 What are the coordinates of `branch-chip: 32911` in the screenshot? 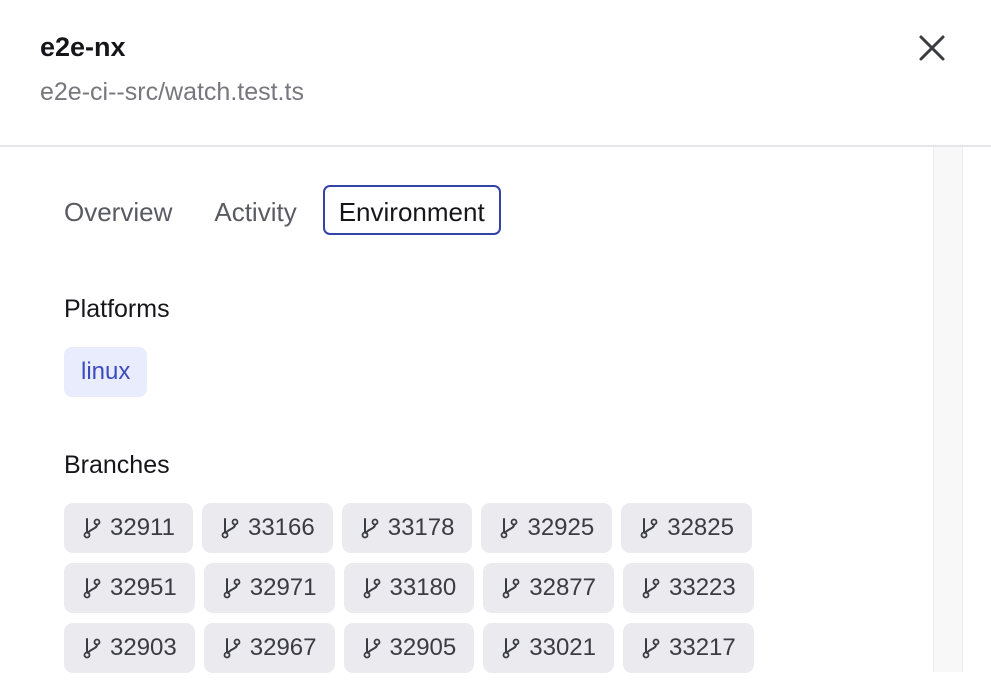 It's located at (128, 528).